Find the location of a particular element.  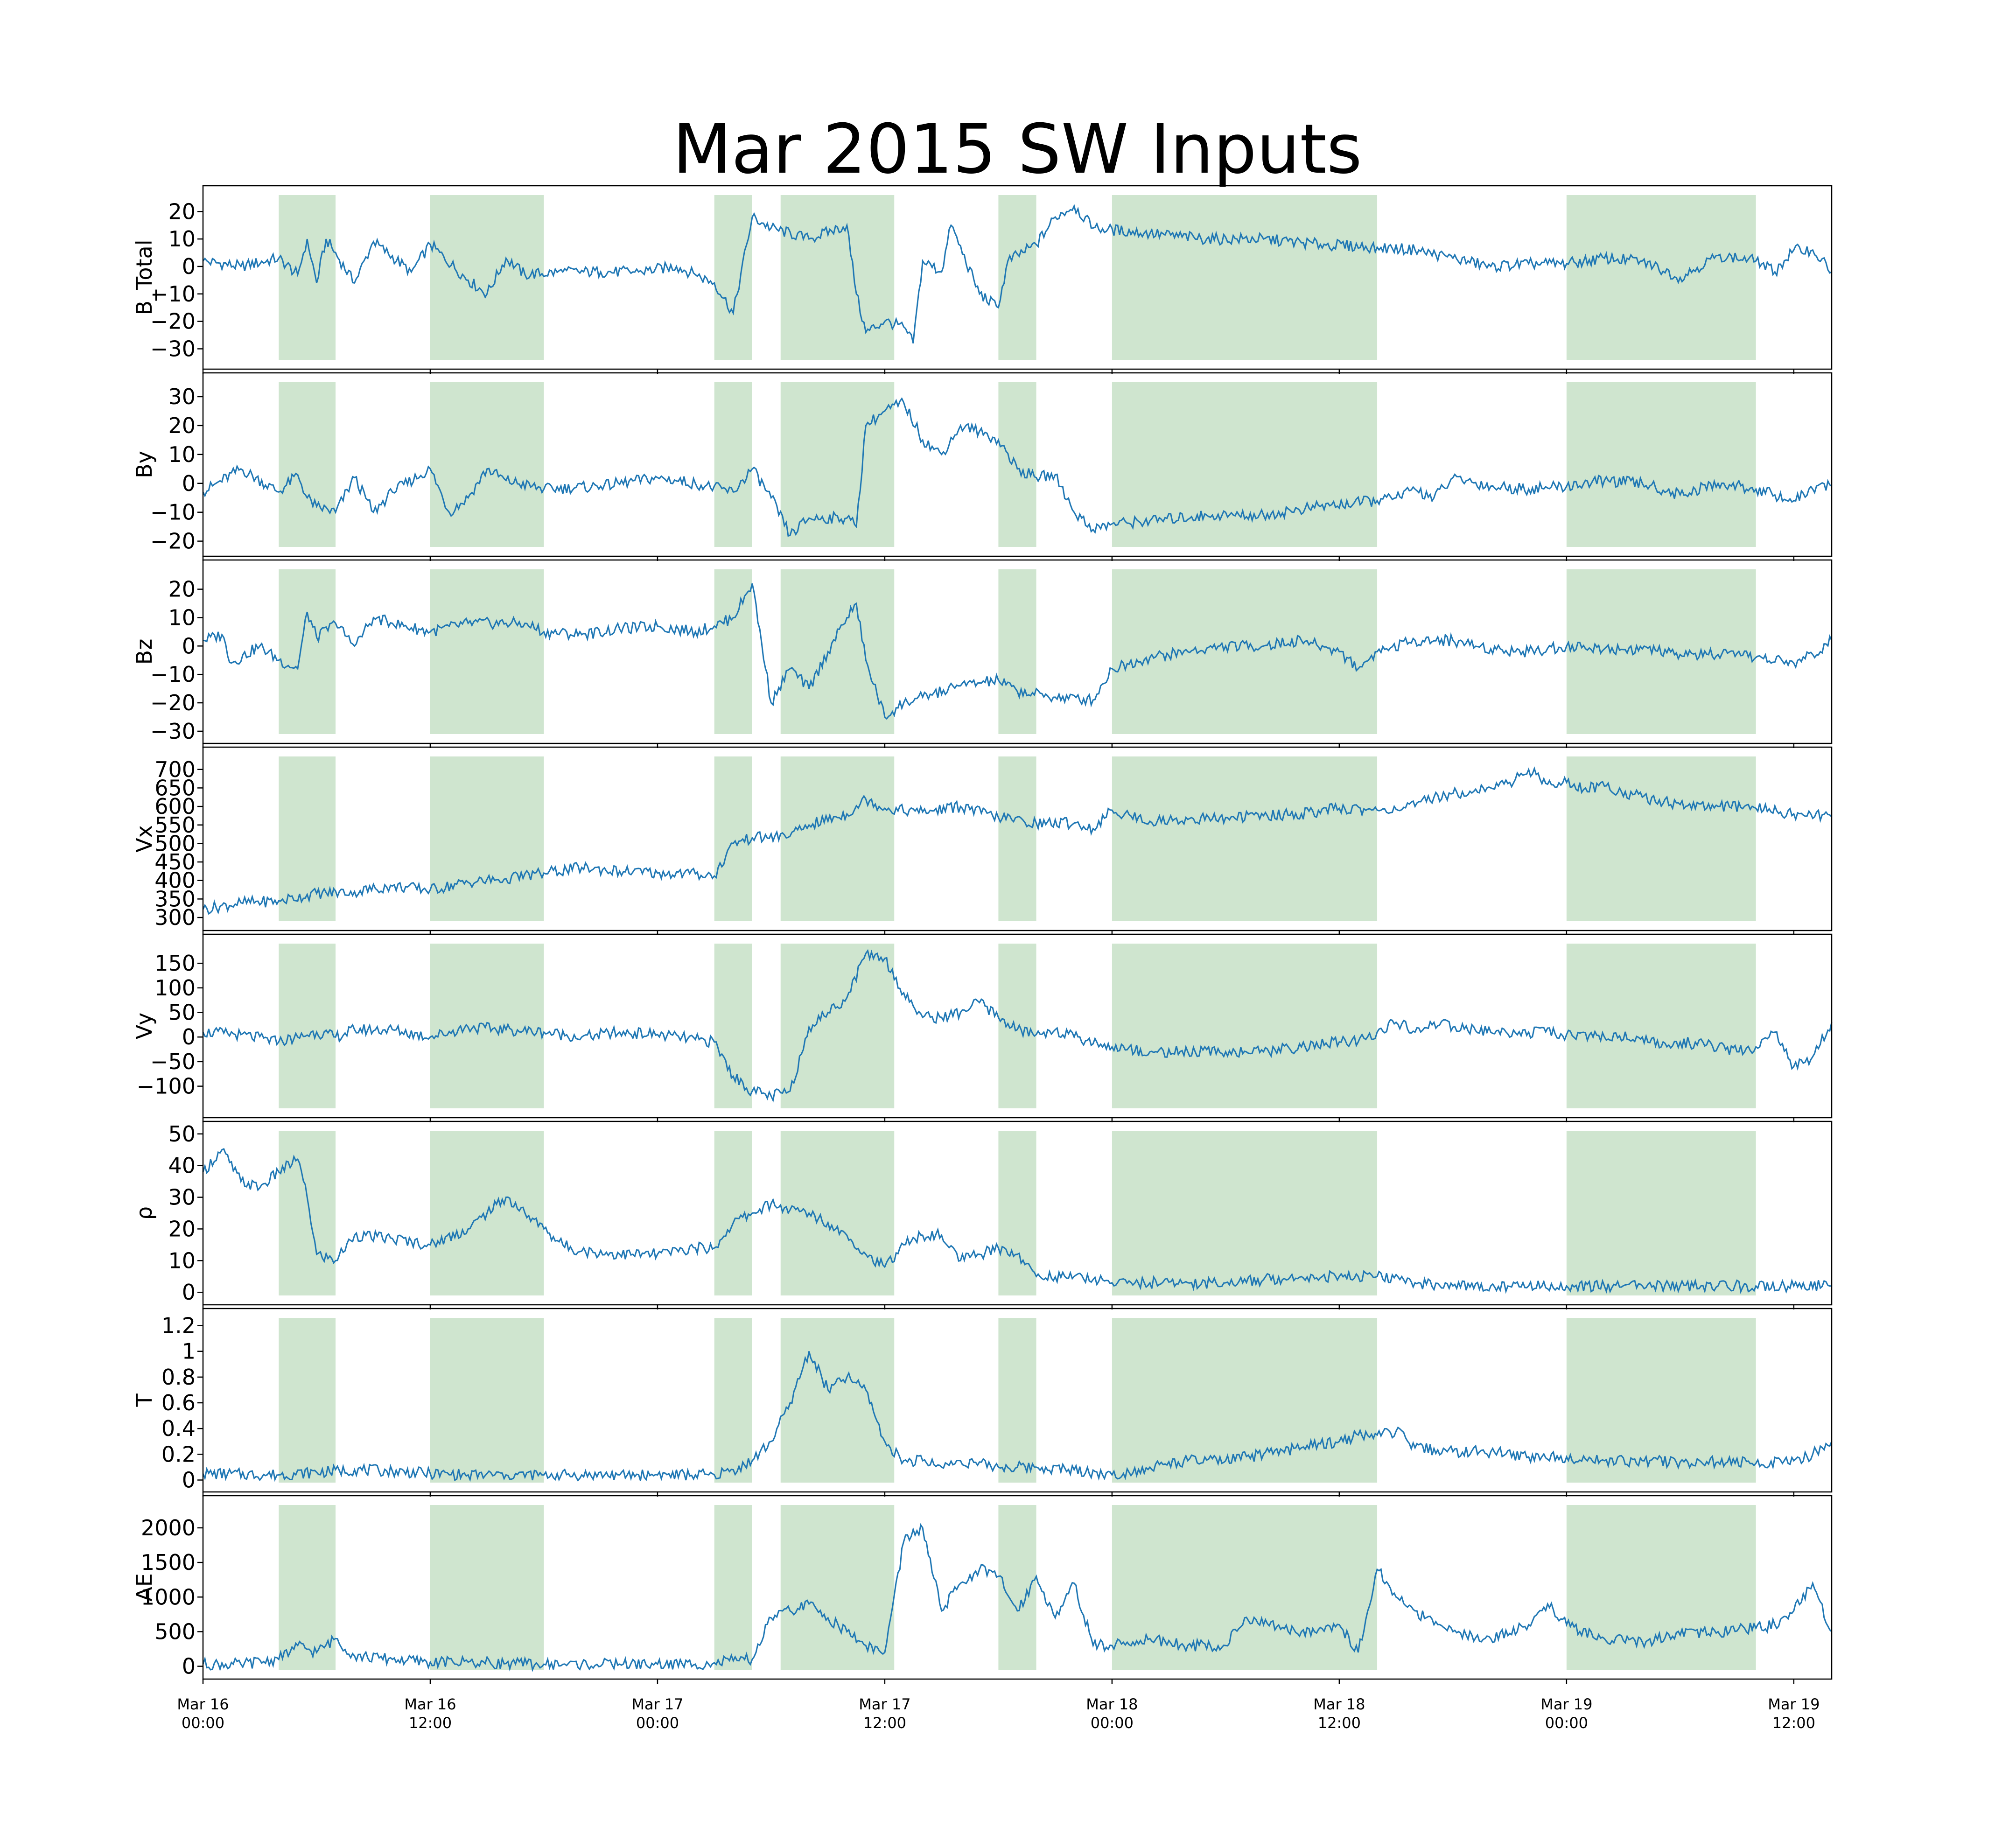

panel-by: 30 20 10 0 −10 −20 By is located at coordinates (982, 466).